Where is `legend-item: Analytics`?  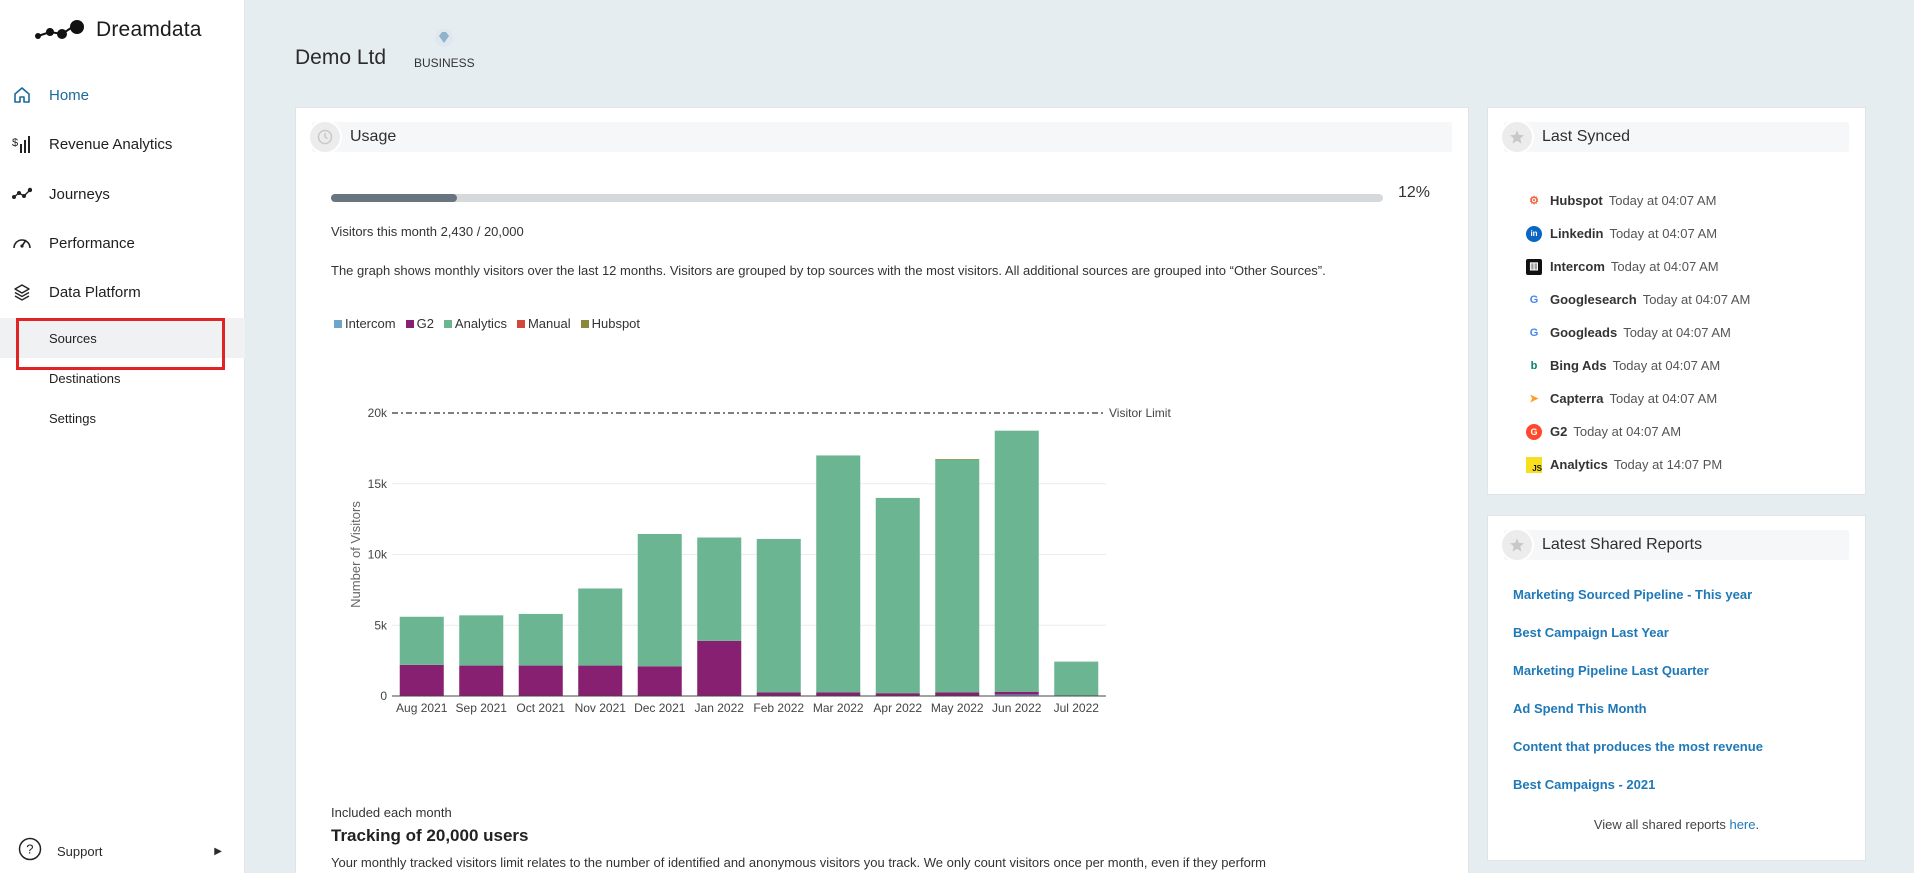 legend-item: Analytics is located at coordinates (475, 323).